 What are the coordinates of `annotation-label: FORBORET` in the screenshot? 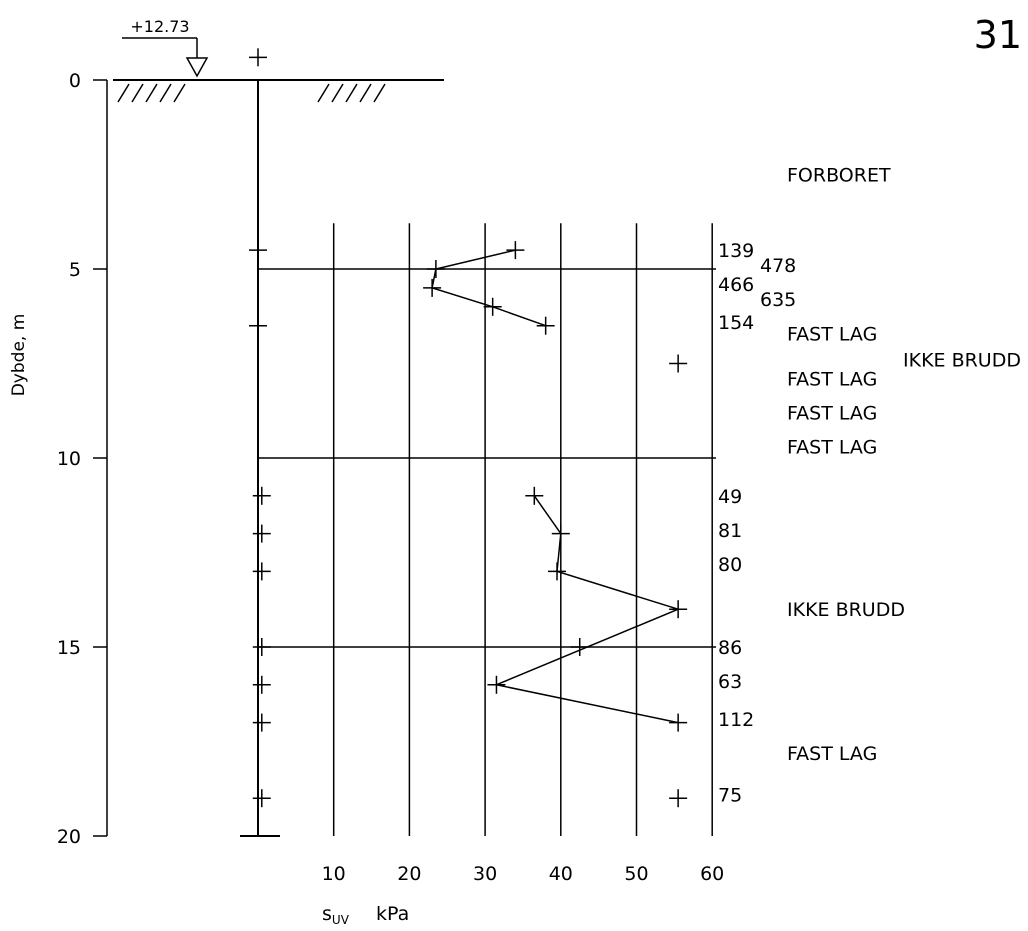 It's located at (839, 176).